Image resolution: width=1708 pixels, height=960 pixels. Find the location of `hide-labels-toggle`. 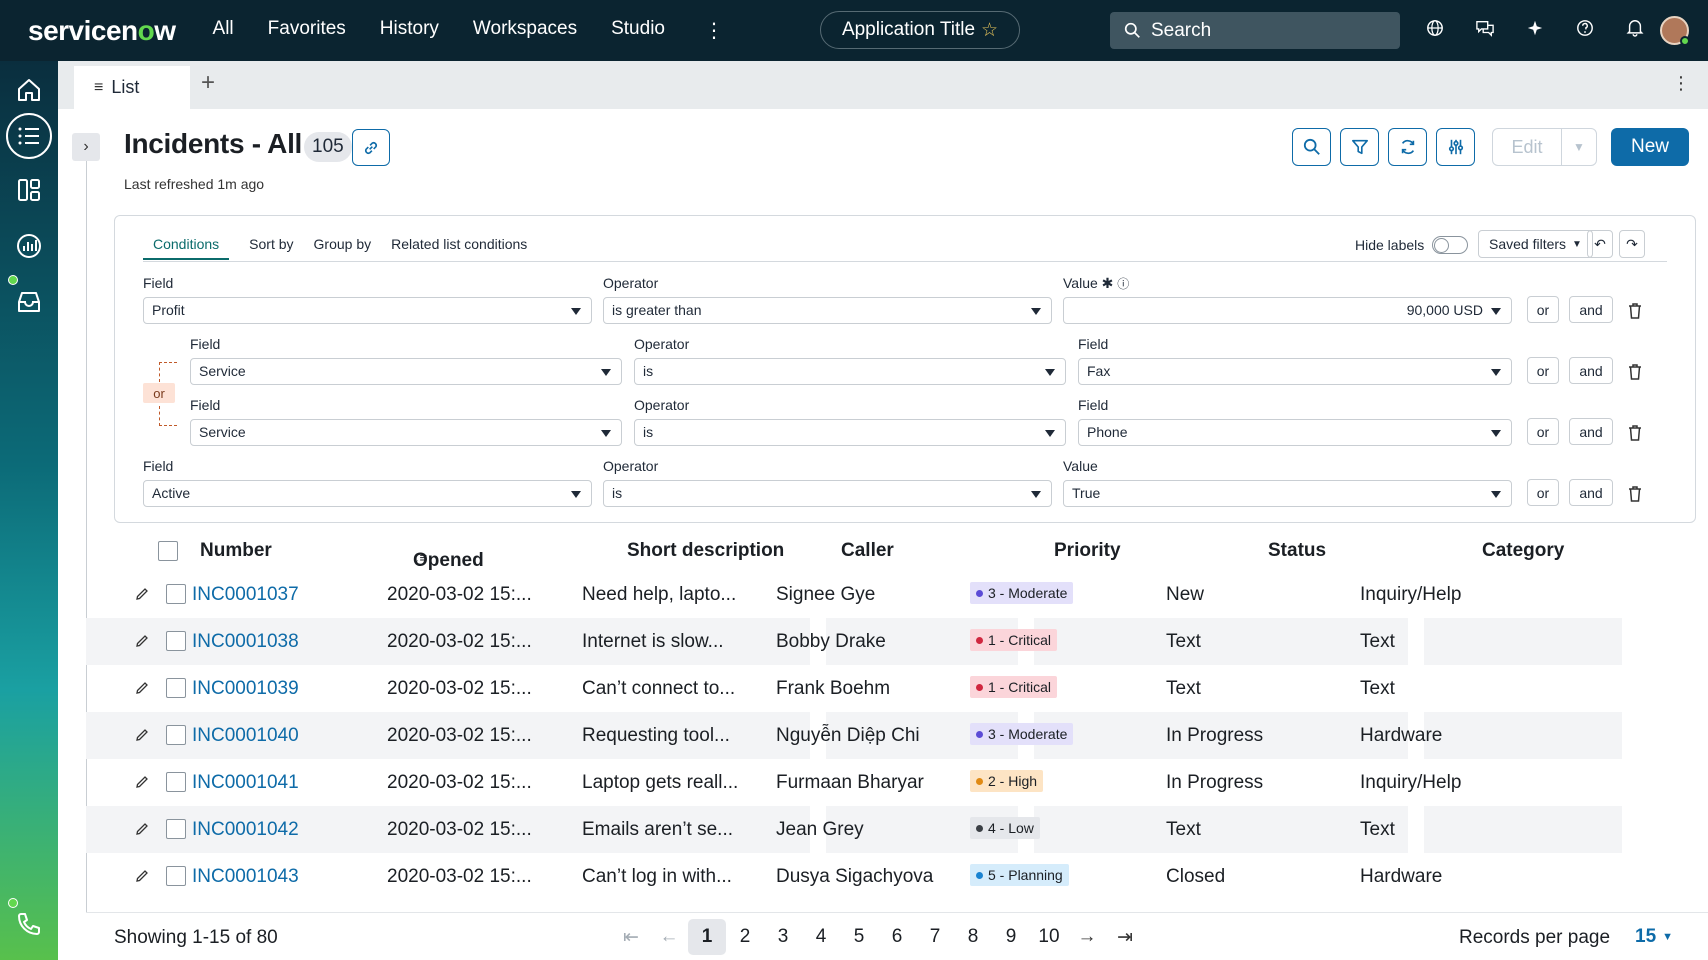

hide-labels-toggle is located at coordinates (1450, 245).